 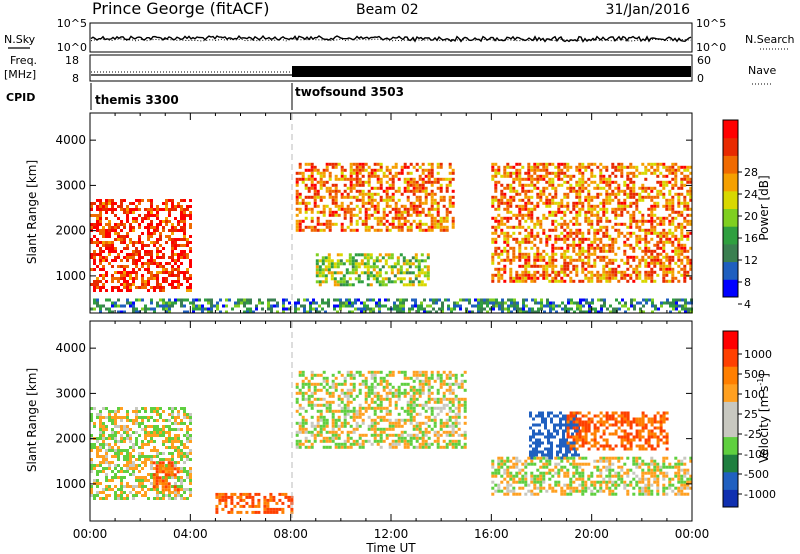 What do you see at coordinates (399, 35) in the screenshot?
I see `nsky-panel: N.Sky 10^5 10^0 10^5 10^0 N.Search` at bounding box center [399, 35].